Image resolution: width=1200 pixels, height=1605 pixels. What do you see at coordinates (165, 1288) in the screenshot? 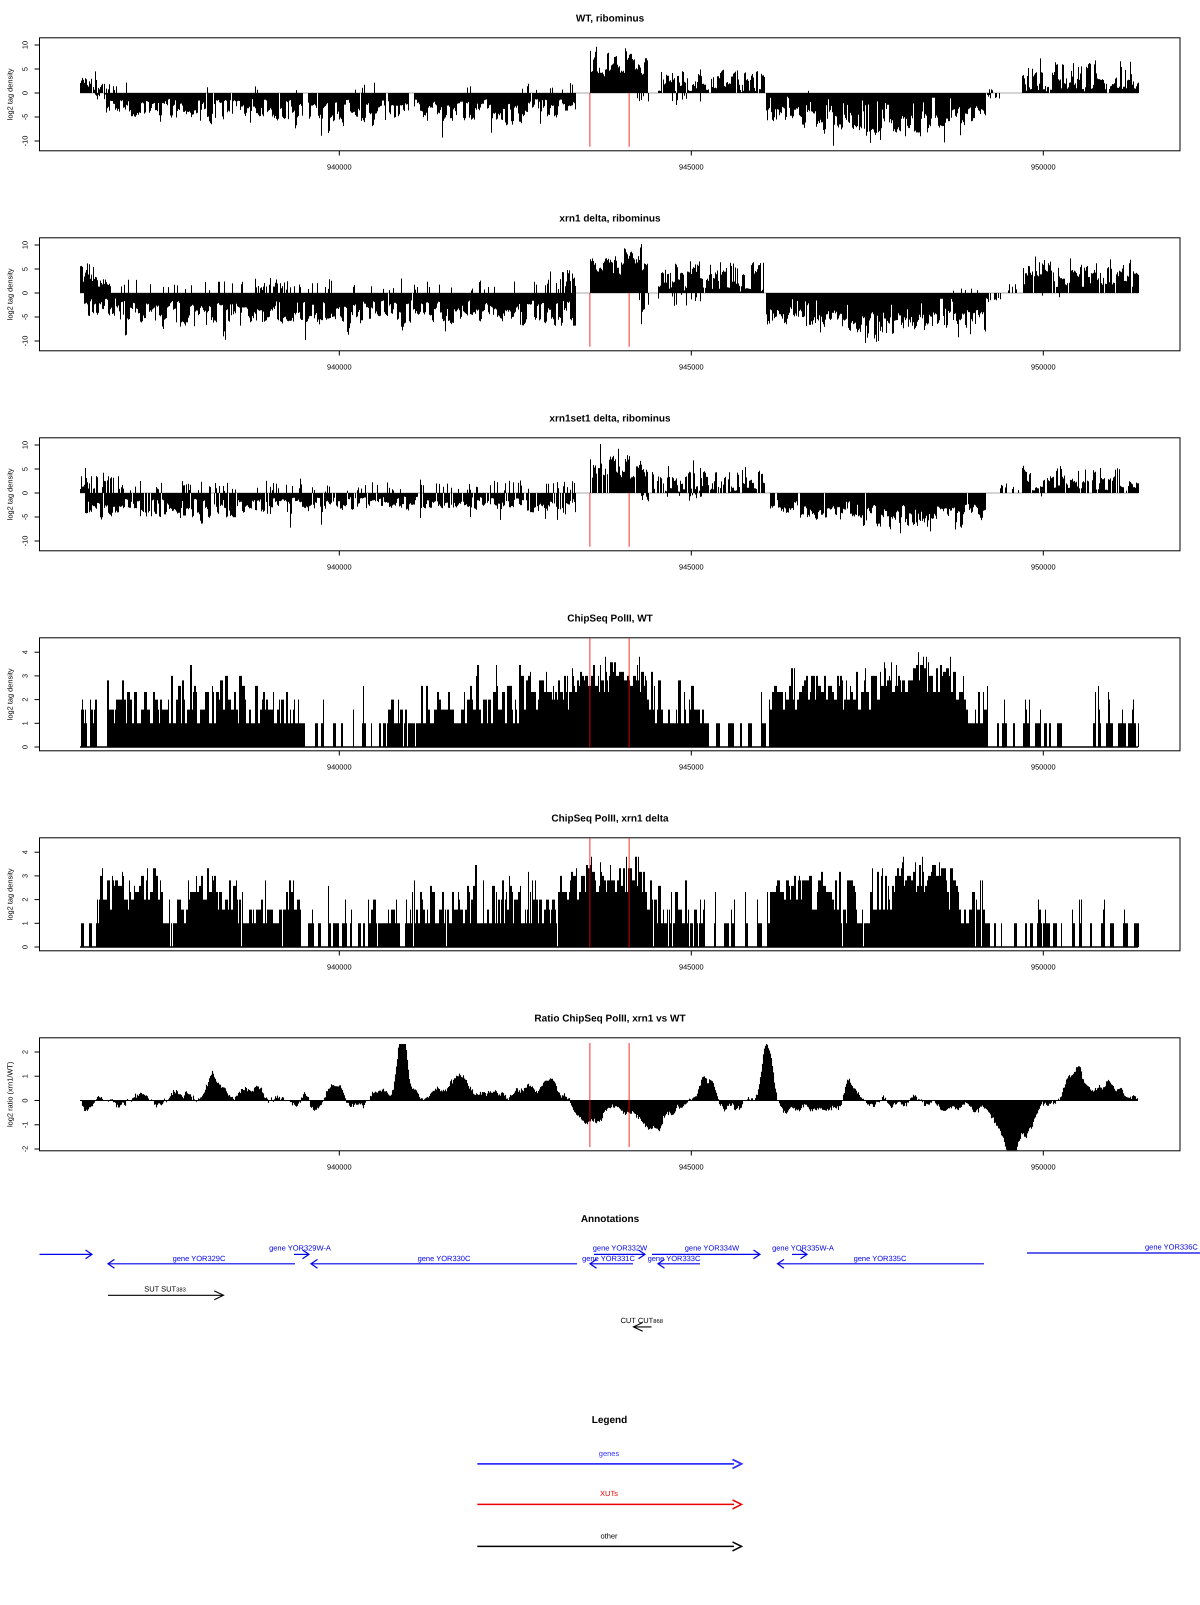
I see `svg-text: SUT SUT383` at bounding box center [165, 1288].